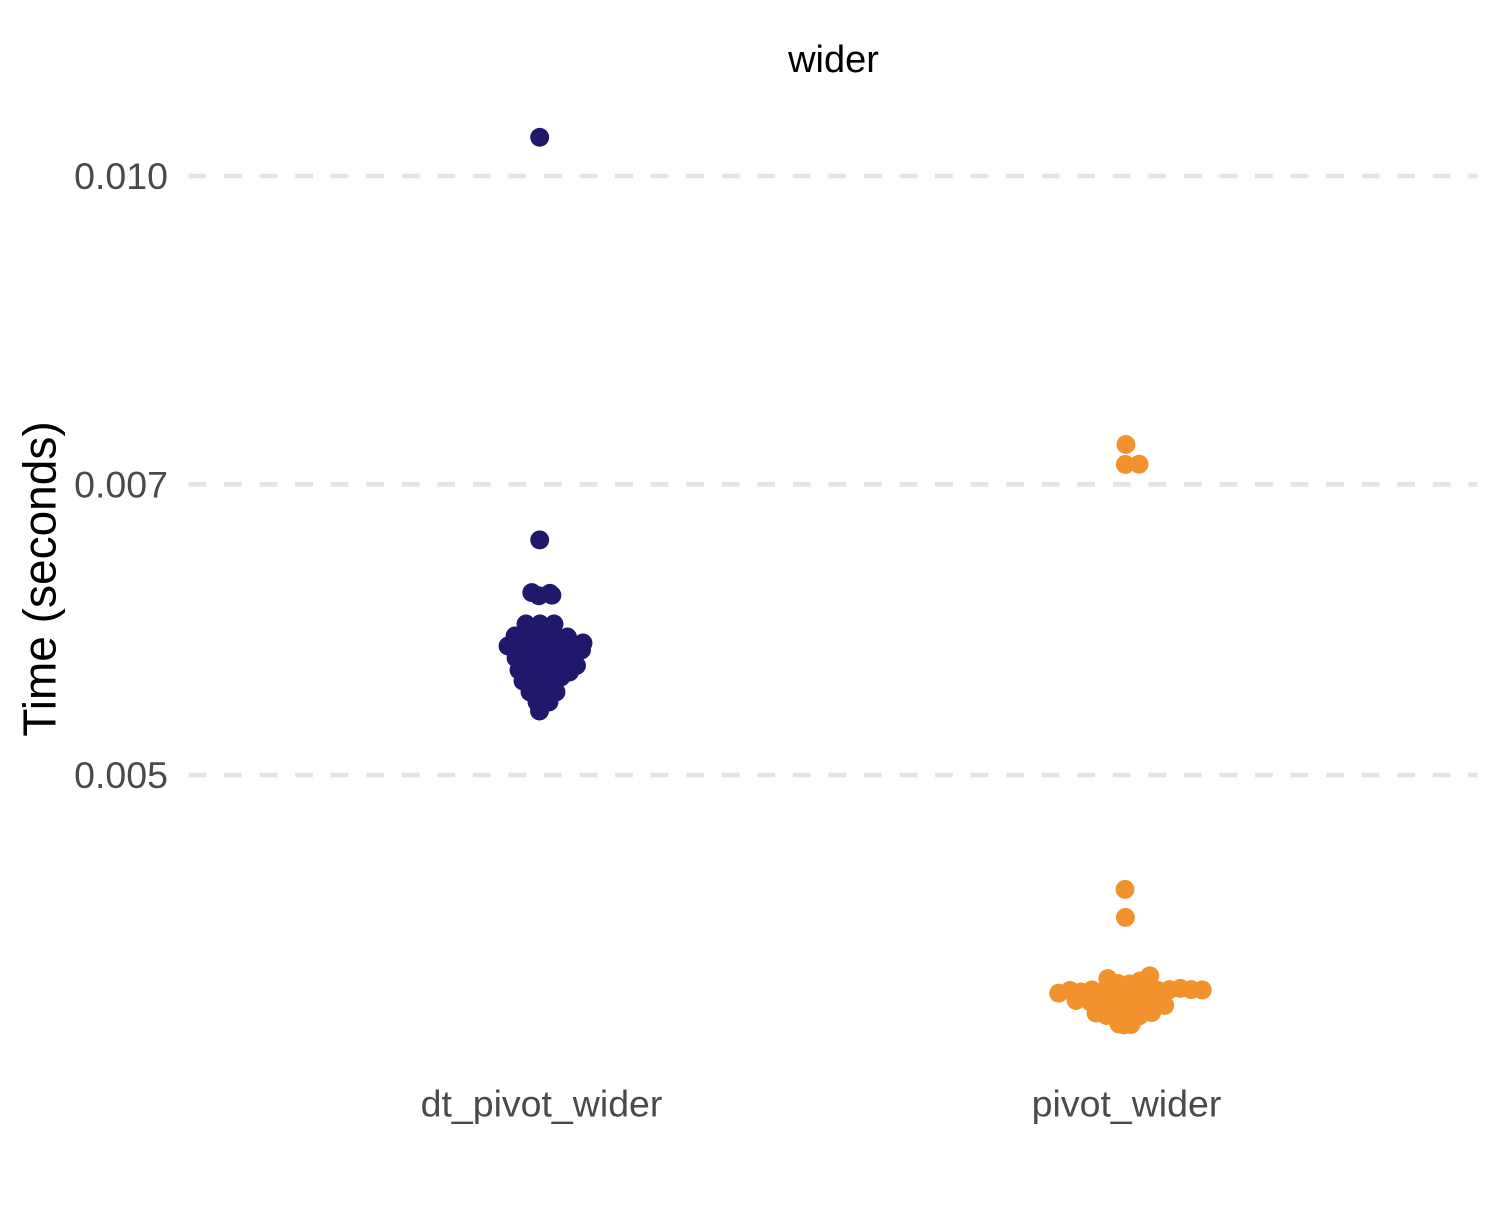  Describe the element at coordinates (39, 578) in the screenshot. I see `svg-text: Time (seconds)` at that location.